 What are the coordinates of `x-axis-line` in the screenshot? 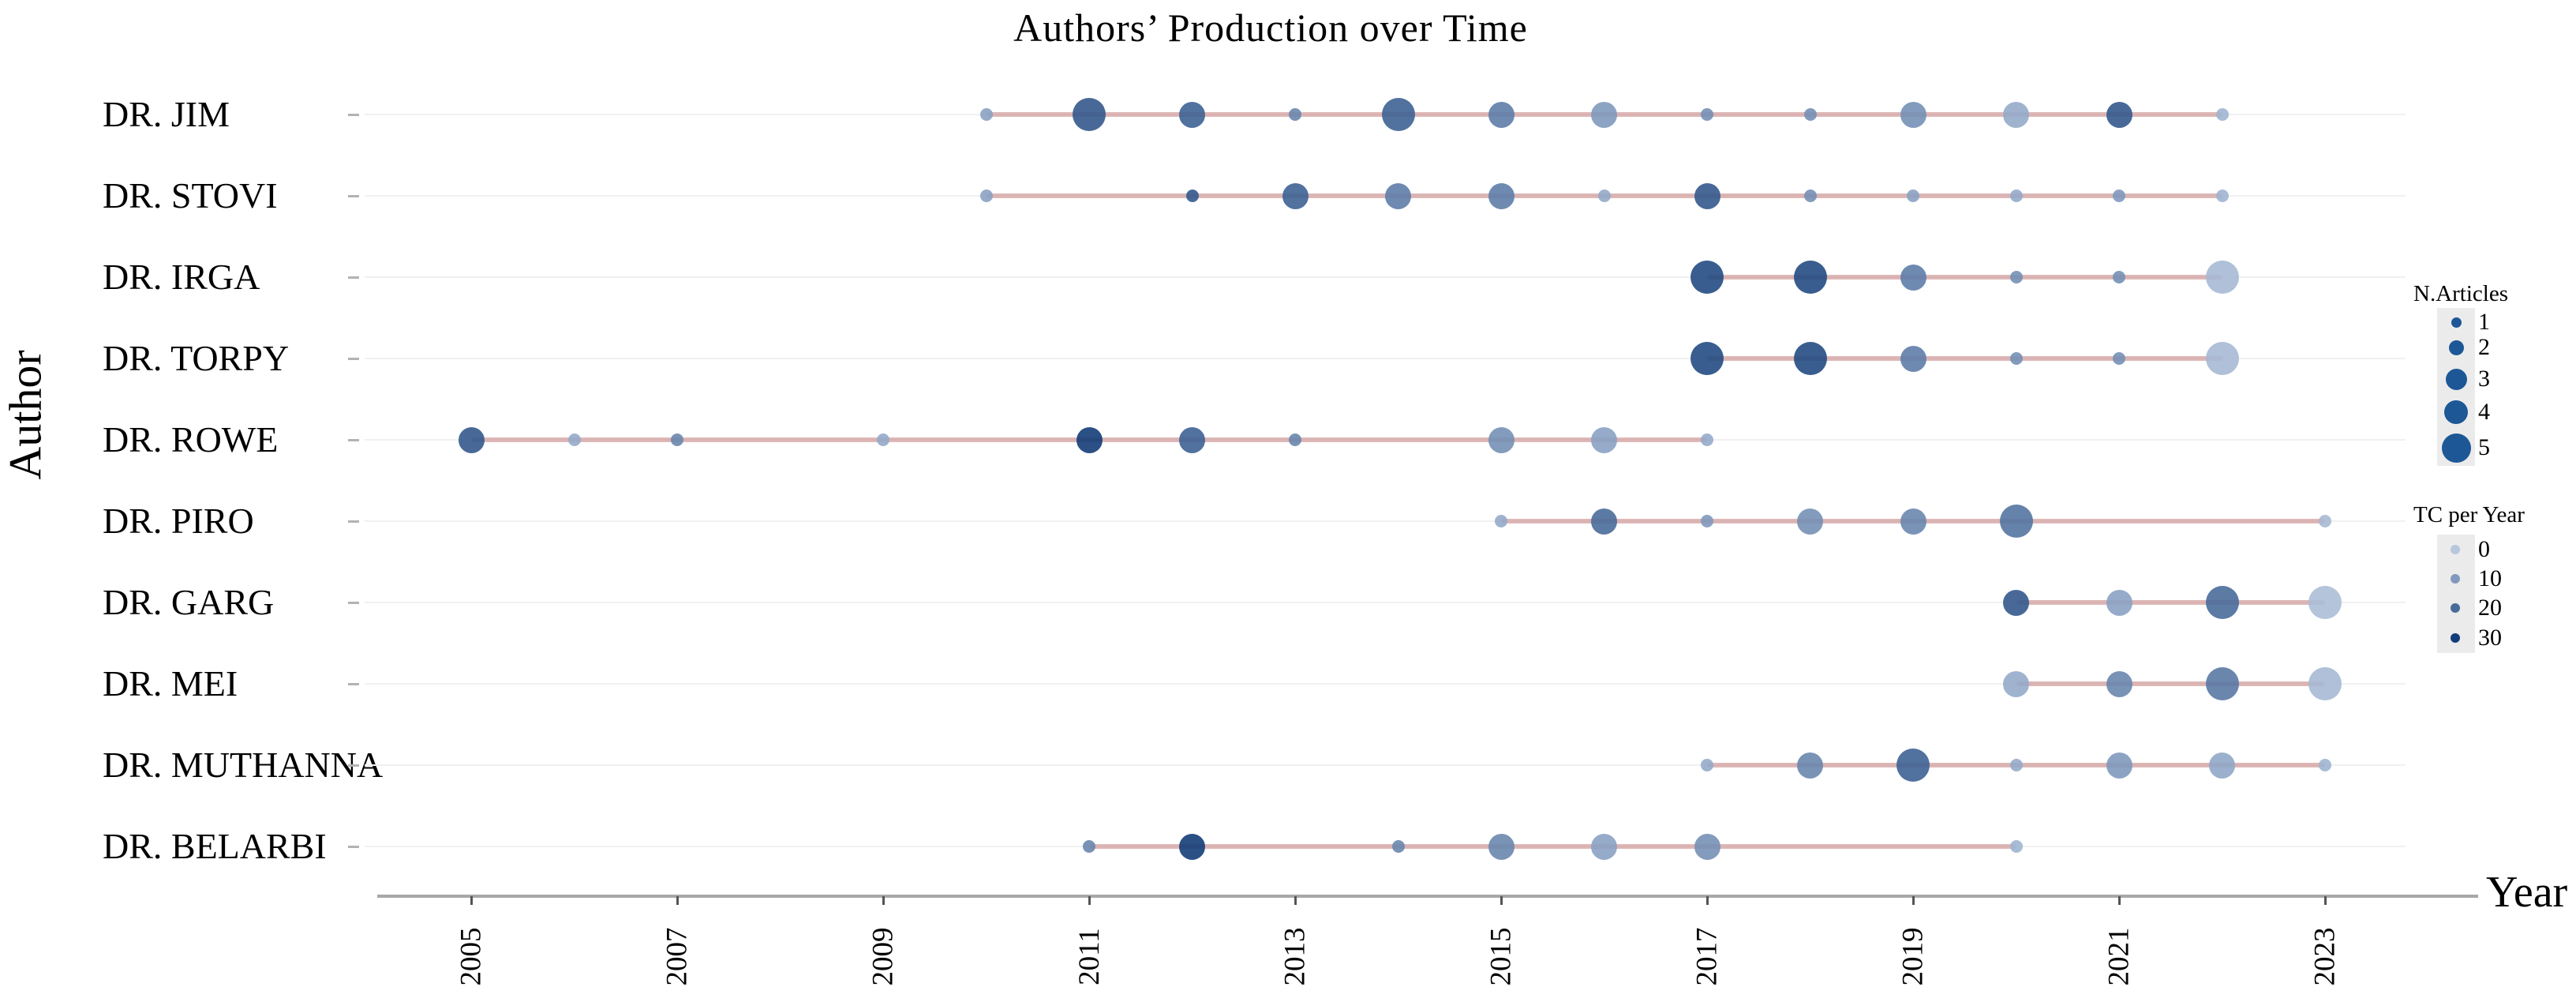 It's located at (1427, 896).